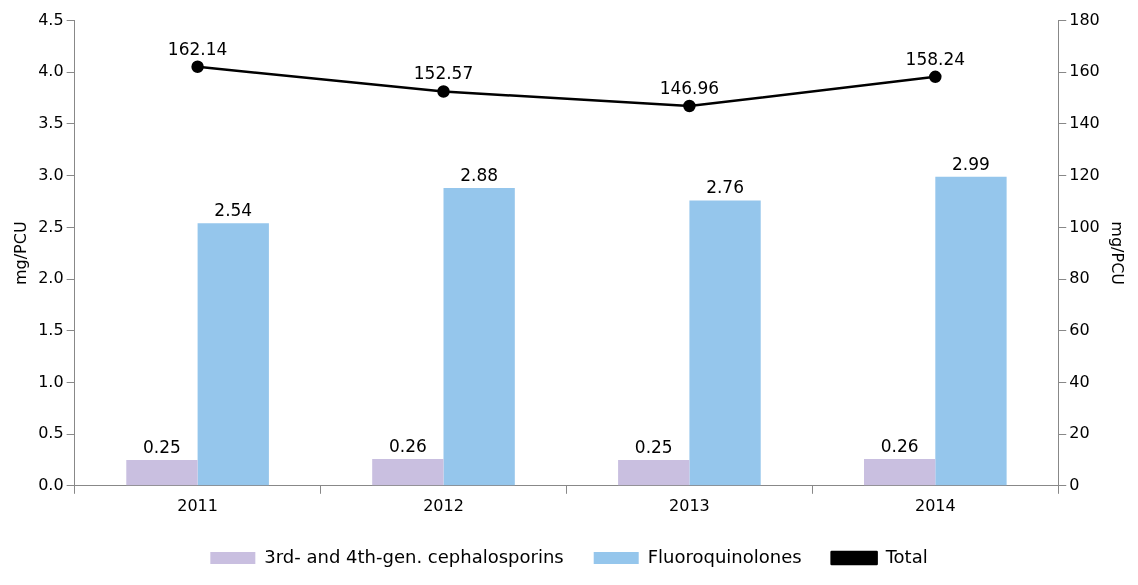 Image resolution: width=1138 pixels, height=585 pixels. Describe the element at coordinates (51, 19) in the screenshot. I see `y-tick-label: 4.5` at that location.